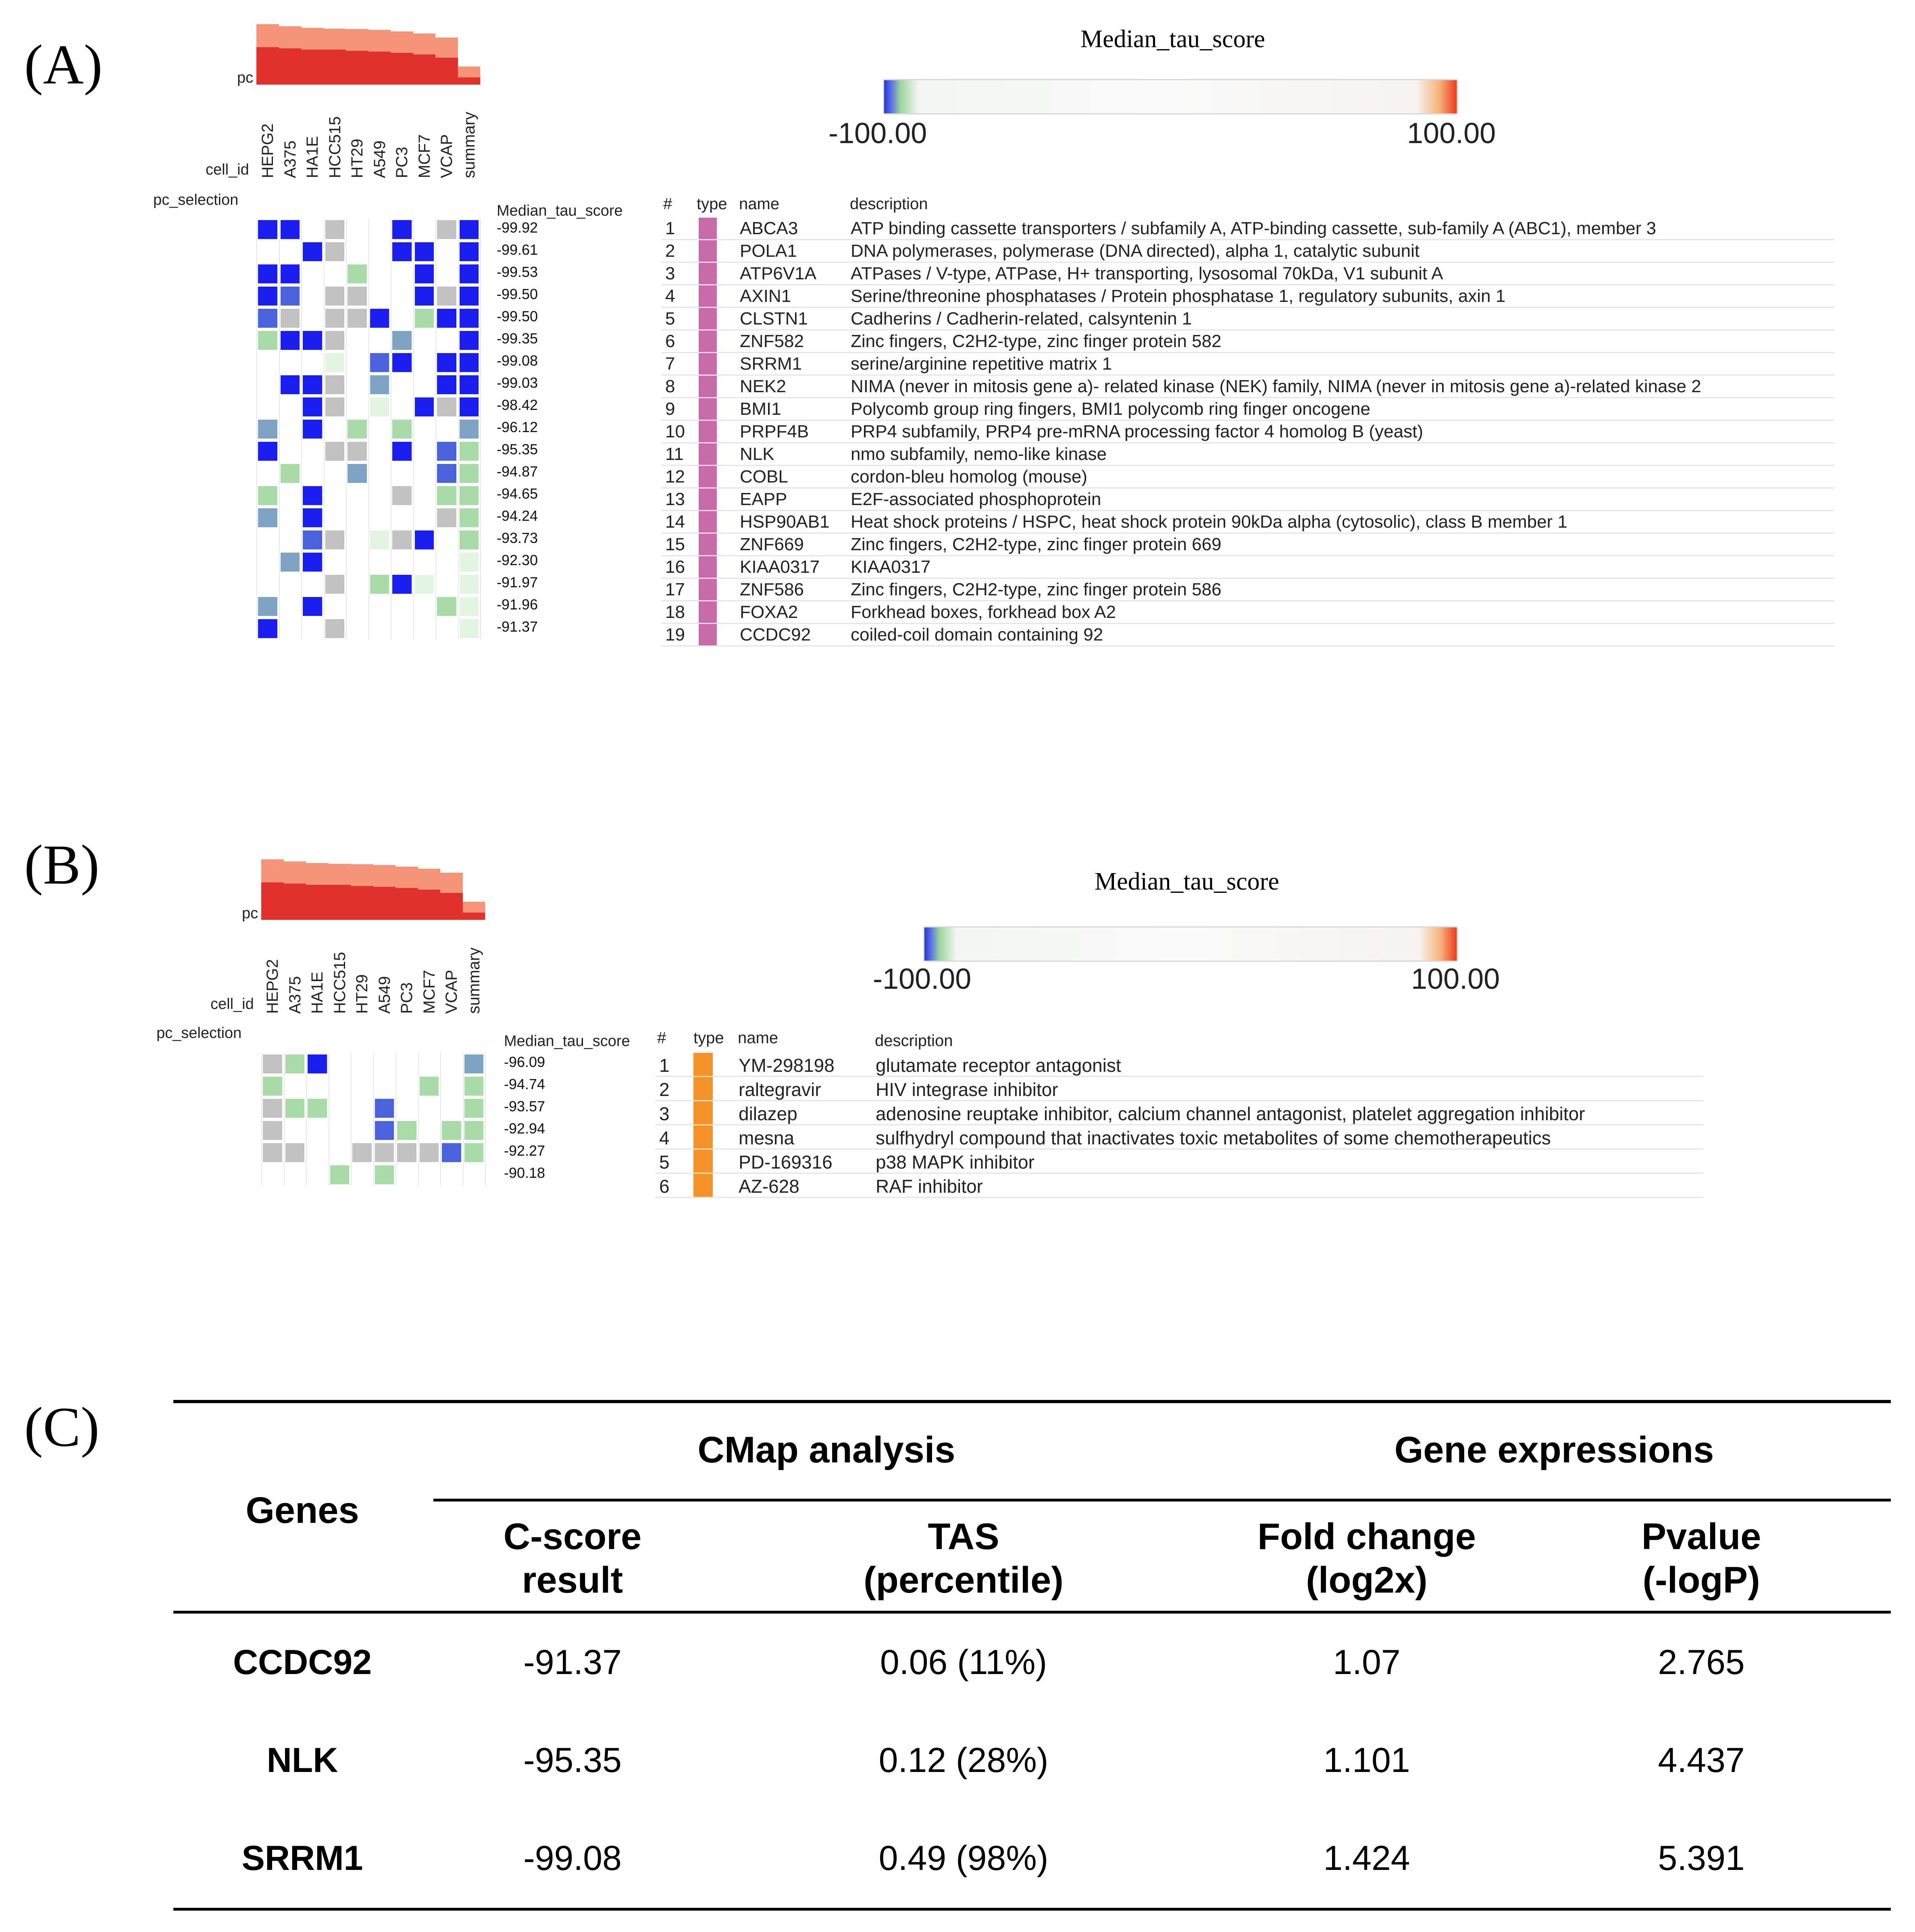  Describe the element at coordinates (914, 1041) in the screenshot. I see `table-b-header-description: description` at that location.